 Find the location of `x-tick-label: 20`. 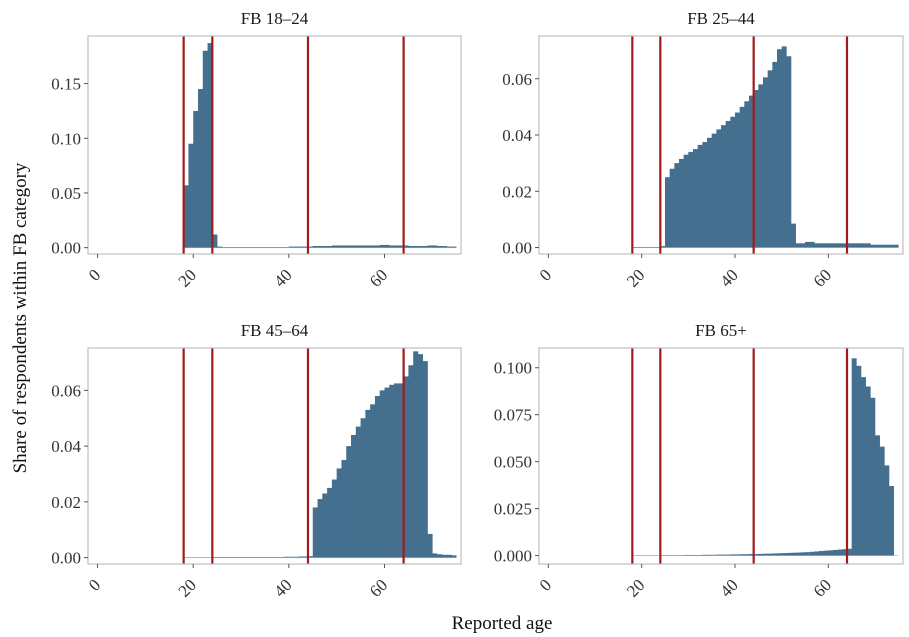

x-tick-label: 20 is located at coordinates (635, 587).